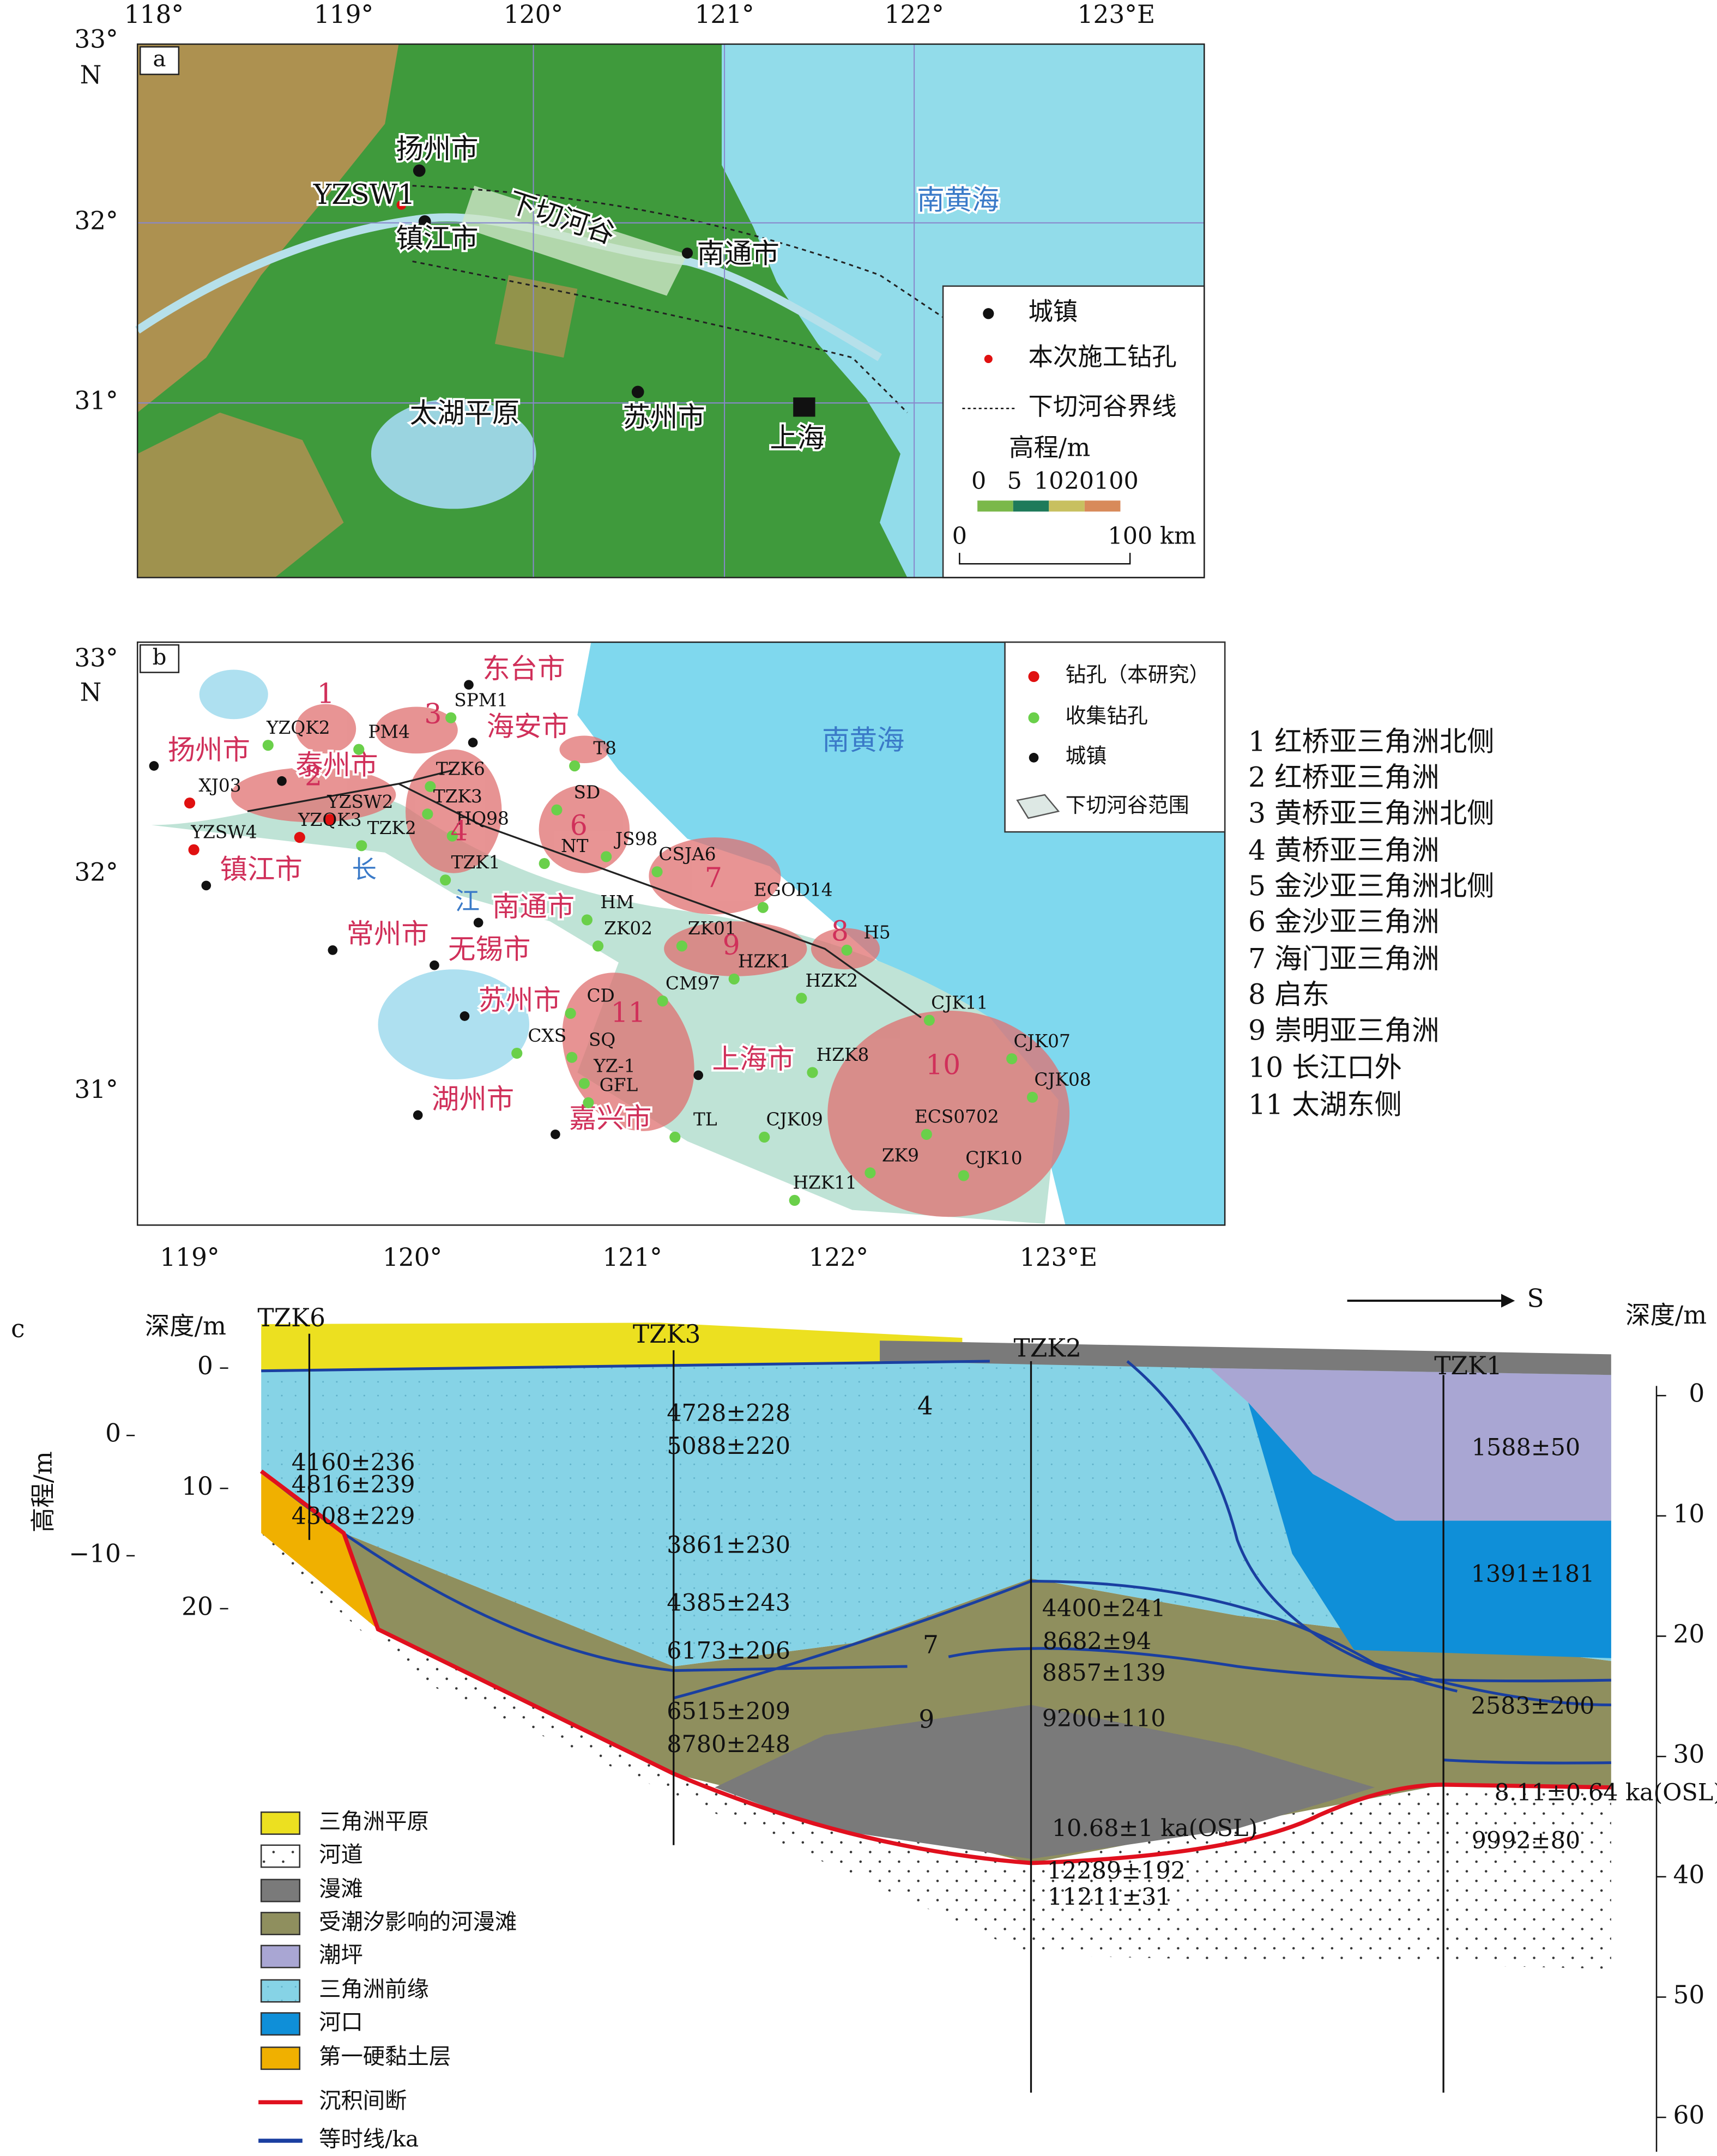  What do you see at coordinates (520, 1000) in the screenshot?
I see `city-label: 苏州市` at bounding box center [520, 1000].